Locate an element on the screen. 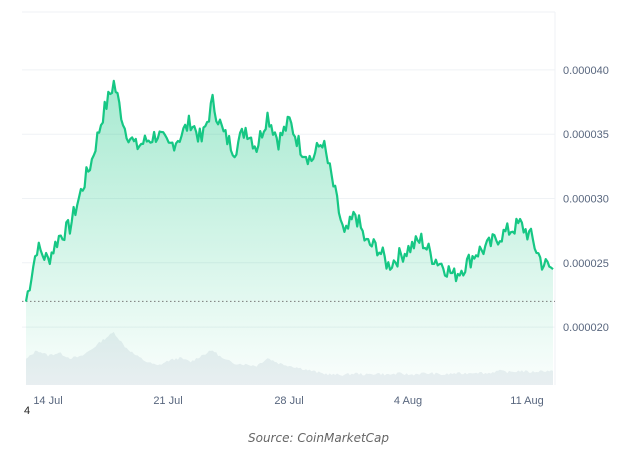  x-axis: 14 Jul 21 Jul 28 Jul 4 Aug 11 Aug is located at coordinates (288, 401).